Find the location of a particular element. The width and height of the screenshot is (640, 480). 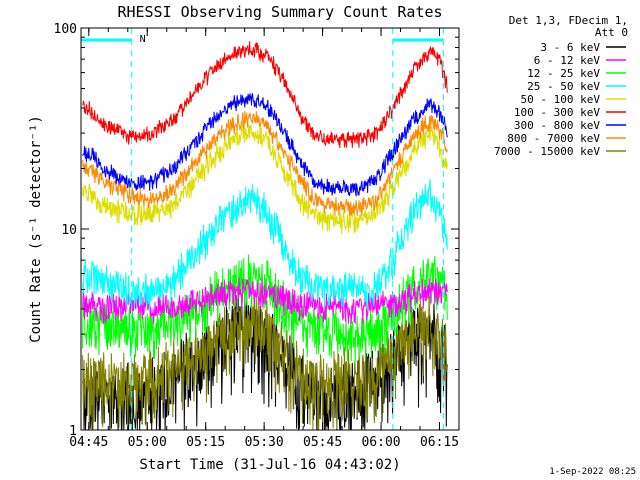

series-line-50-100-kev is located at coordinates (265, 178).